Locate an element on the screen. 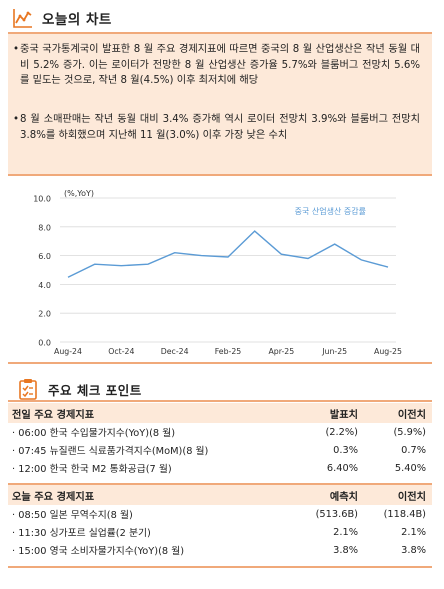  header-indicator: 오늘 주요 경제지표 is located at coordinates (144, 495).